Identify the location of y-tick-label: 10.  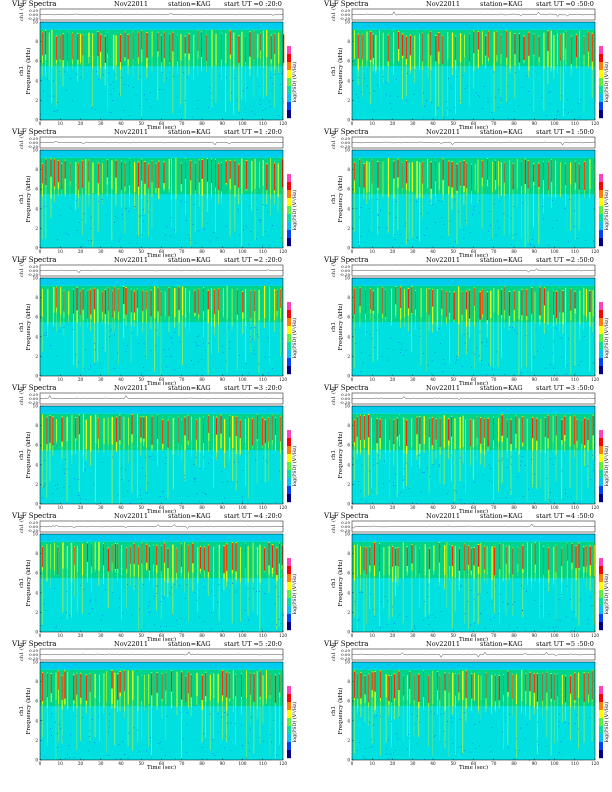
(348, 150).